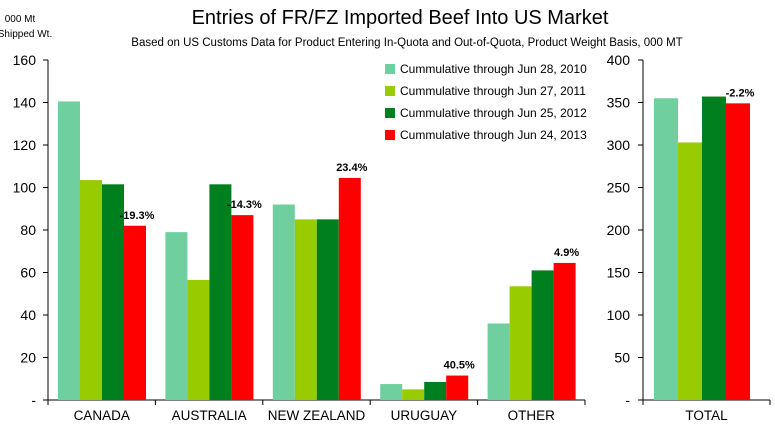  What do you see at coordinates (706, 415) in the screenshot?
I see `category-label: TOTAL` at bounding box center [706, 415].